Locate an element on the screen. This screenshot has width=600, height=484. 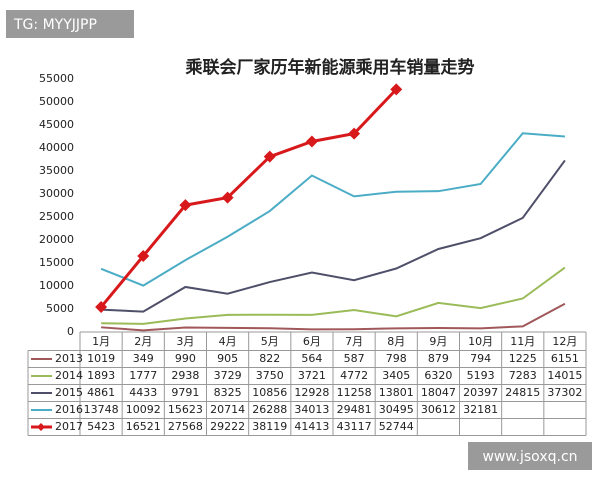
y-tick-label: 15000 is located at coordinates (56, 262).